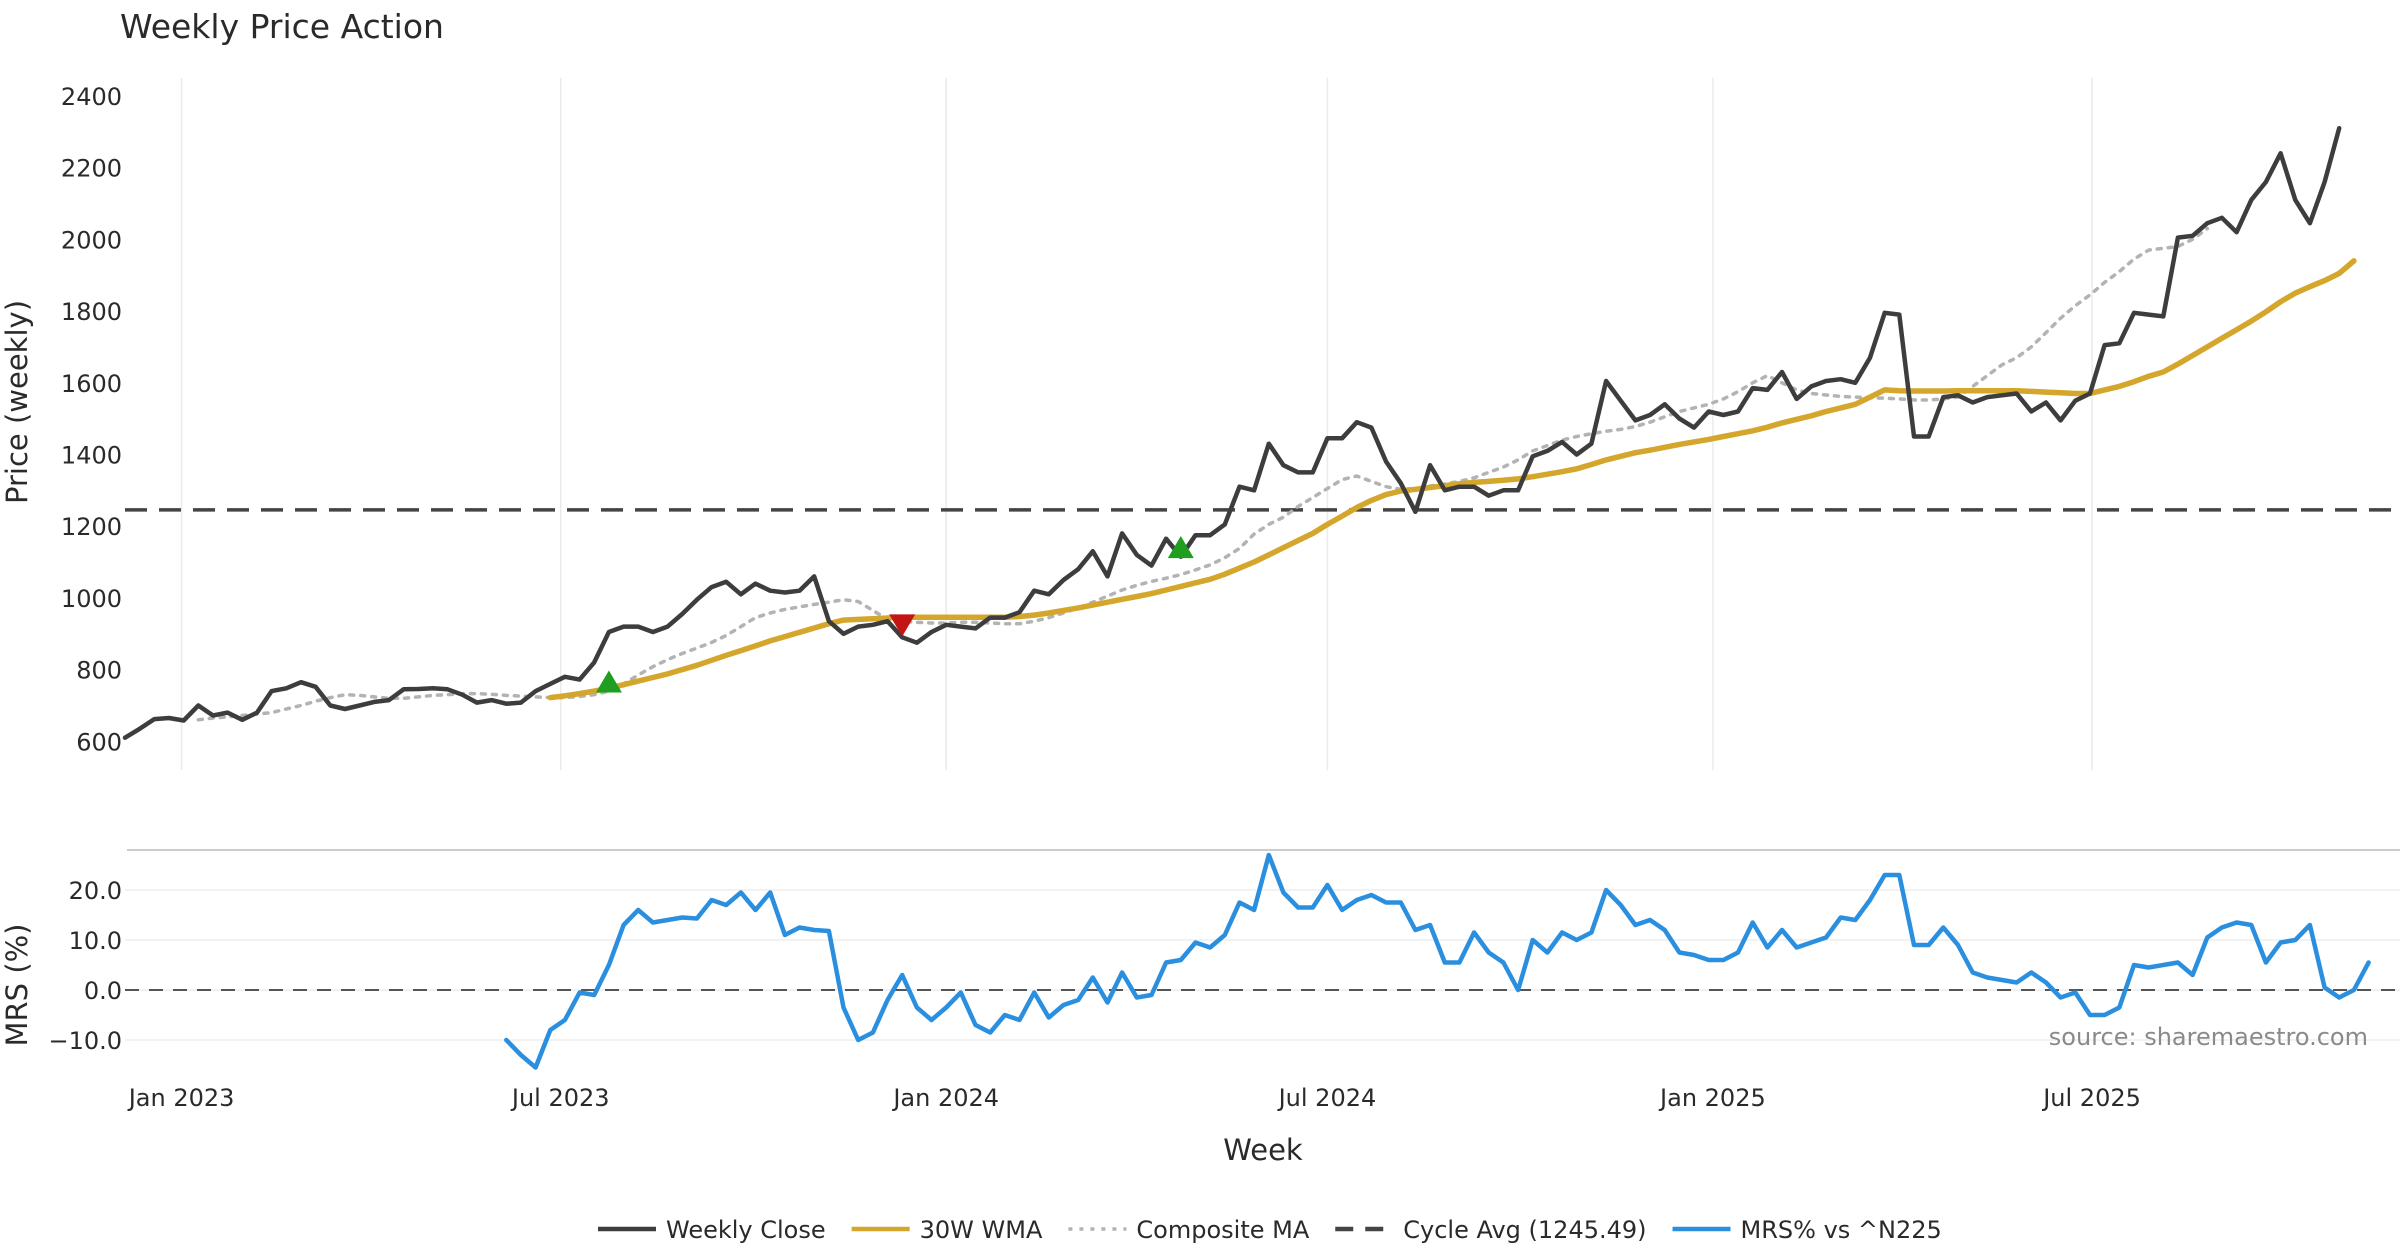 This screenshot has height=1260, width=2400. What do you see at coordinates (746, 1230) in the screenshot?
I see `legend-label: Weekly Close` at bounding box center [746, 1230].